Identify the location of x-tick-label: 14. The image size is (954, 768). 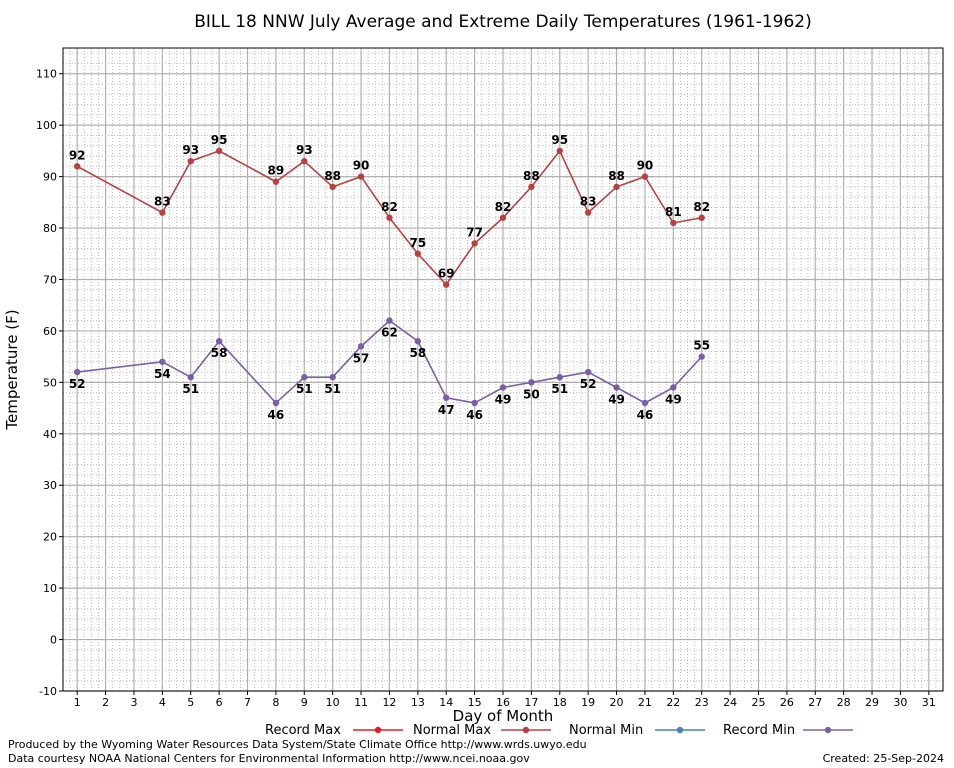
(446, 702).